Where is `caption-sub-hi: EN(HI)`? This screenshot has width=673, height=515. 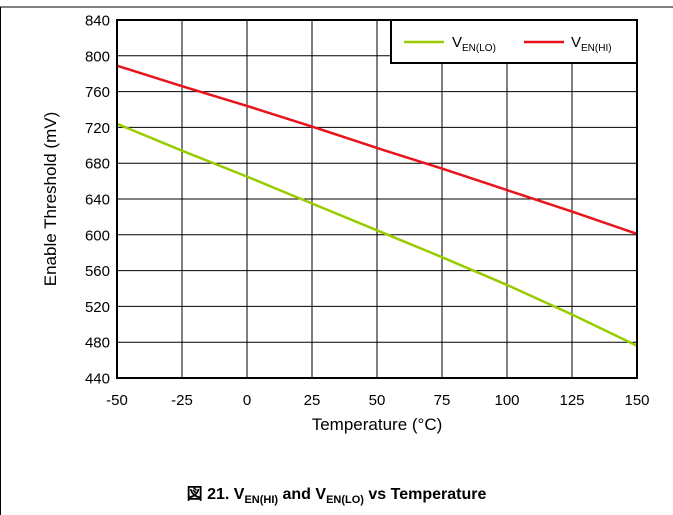 caption-sub-hi: EN(HI) is located at coordinates (261, 500).